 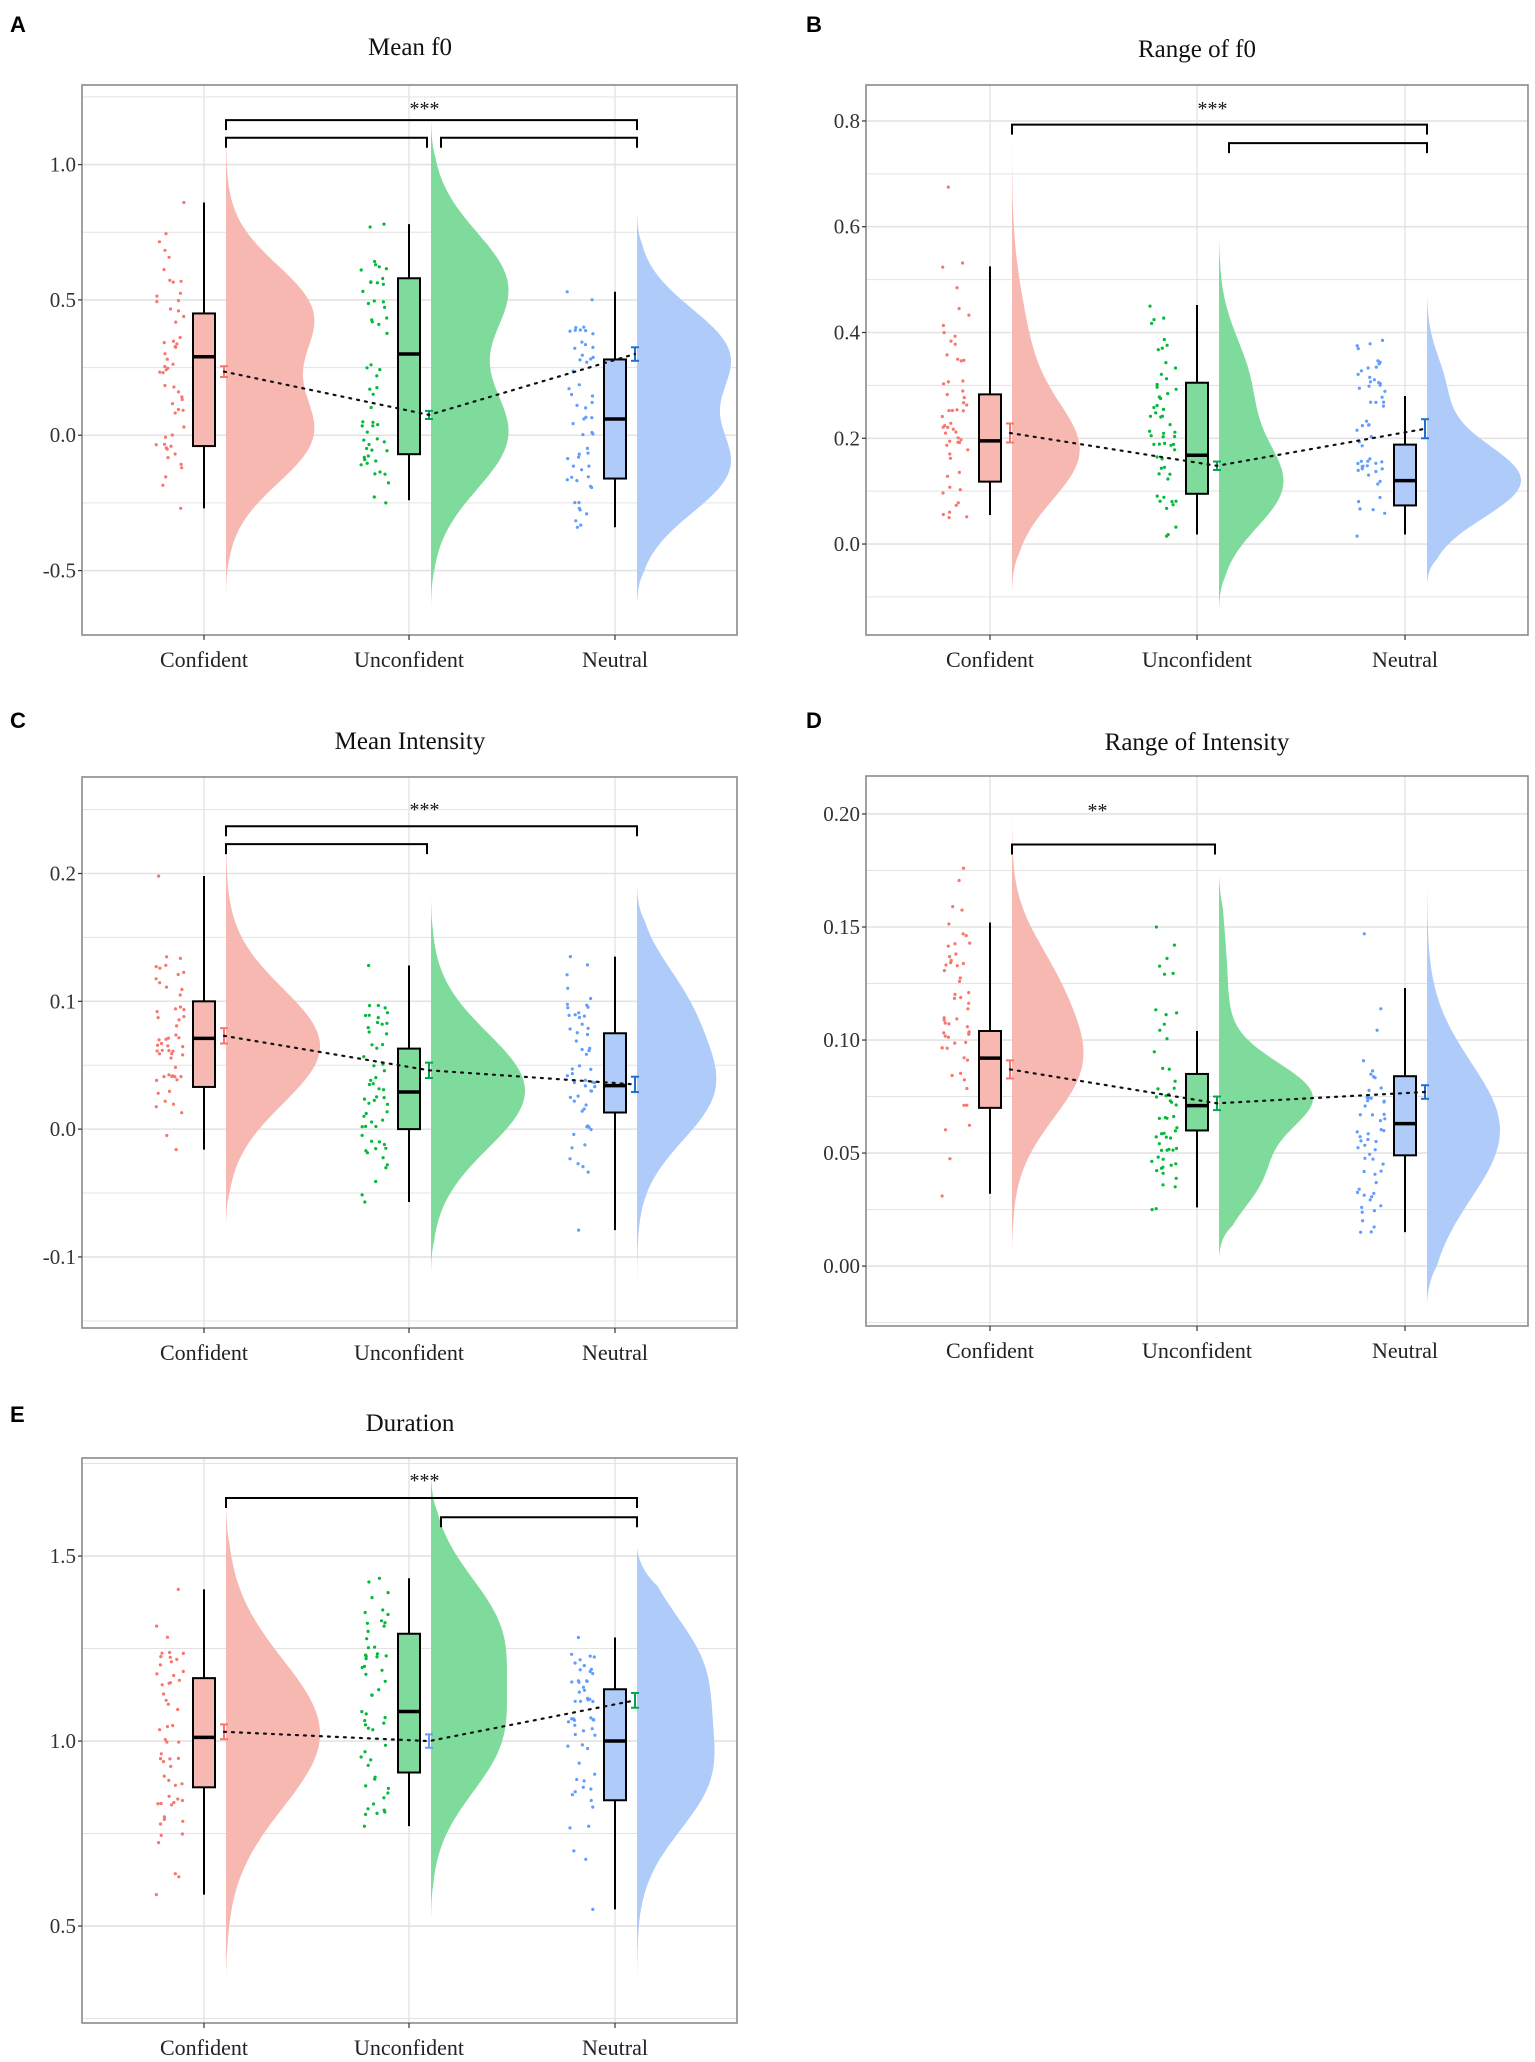 What do you see at coordinates (425, 109) in the screenshot?
I see `significance-label: ***` at bounding box center [425, 109].